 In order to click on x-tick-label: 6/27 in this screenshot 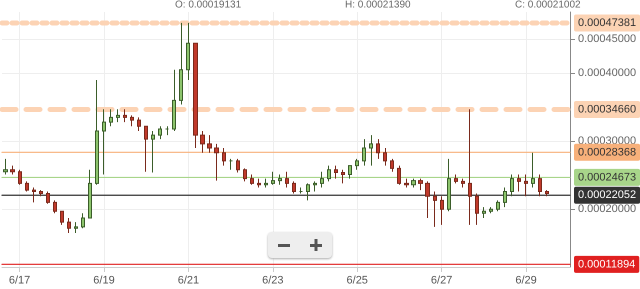, I will do `click(441, 280)`.